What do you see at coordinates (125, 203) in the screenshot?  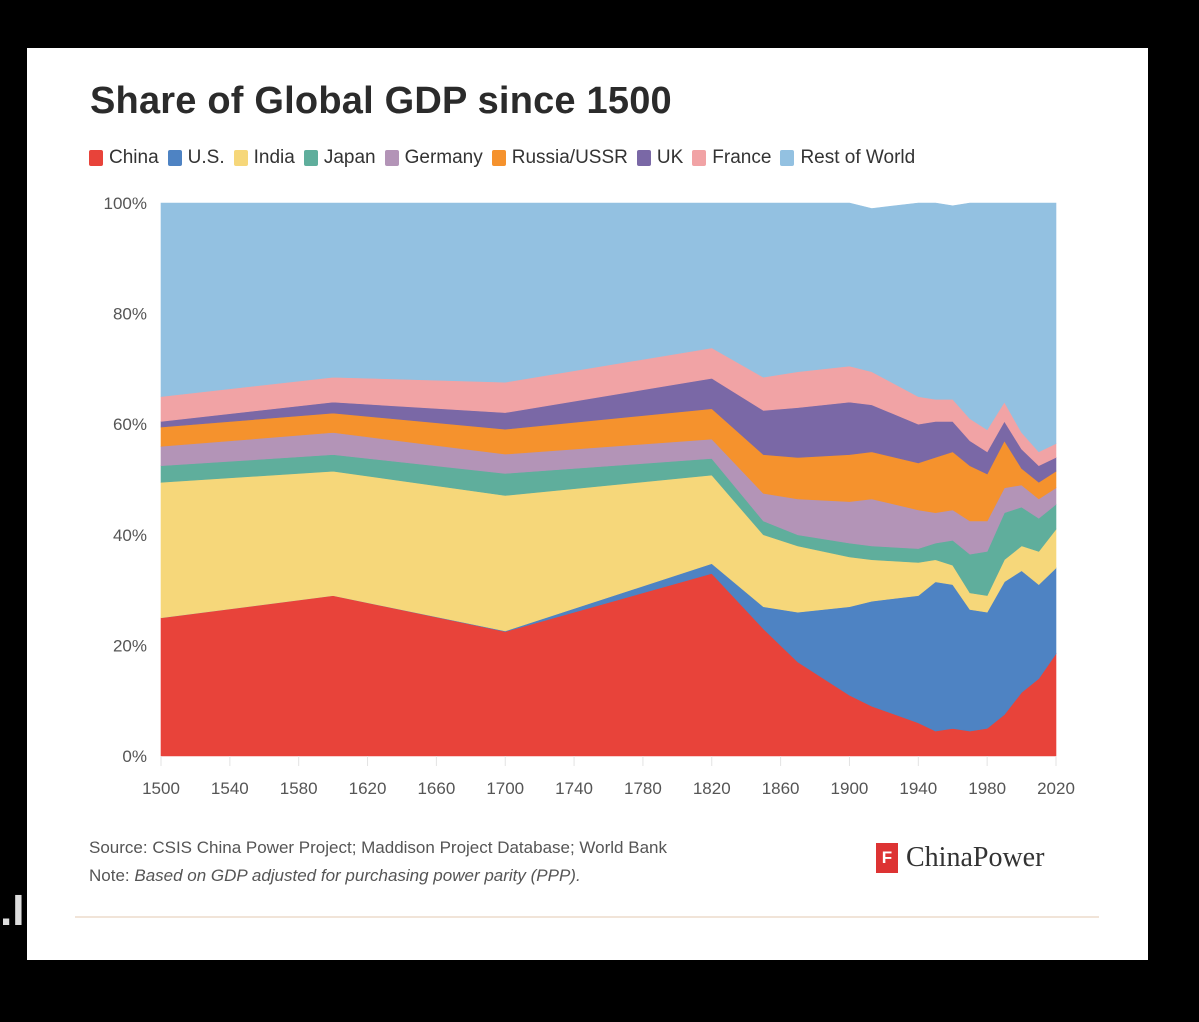 I see `y-tick-label-100: 100%` at bounding box center [125, 203].